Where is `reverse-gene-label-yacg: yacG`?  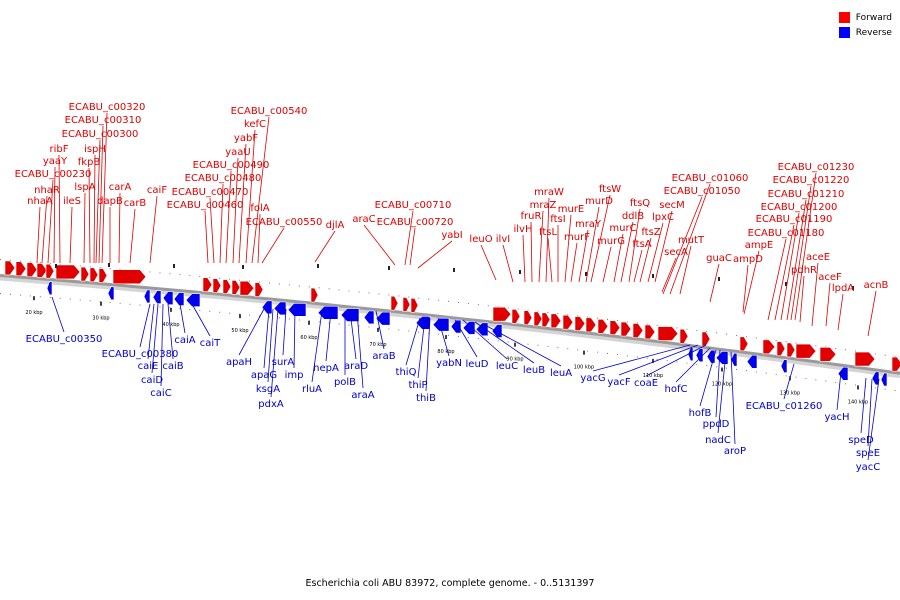 reverse-gene-label-yacg: yacG is located at coordinates (635, 364).